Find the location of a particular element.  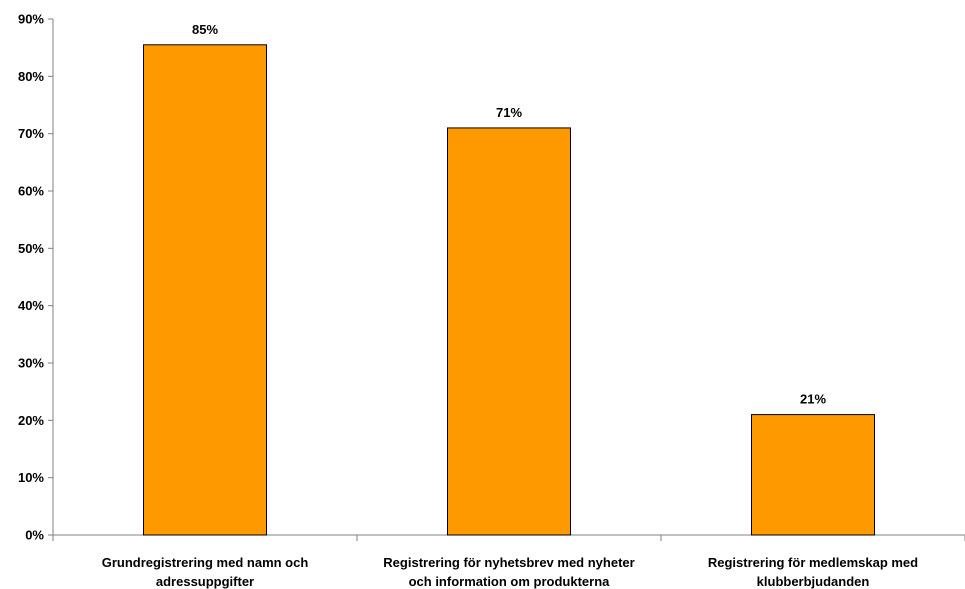

x-category-label-line: adressuppgifter is located at coordinates (205, 581).